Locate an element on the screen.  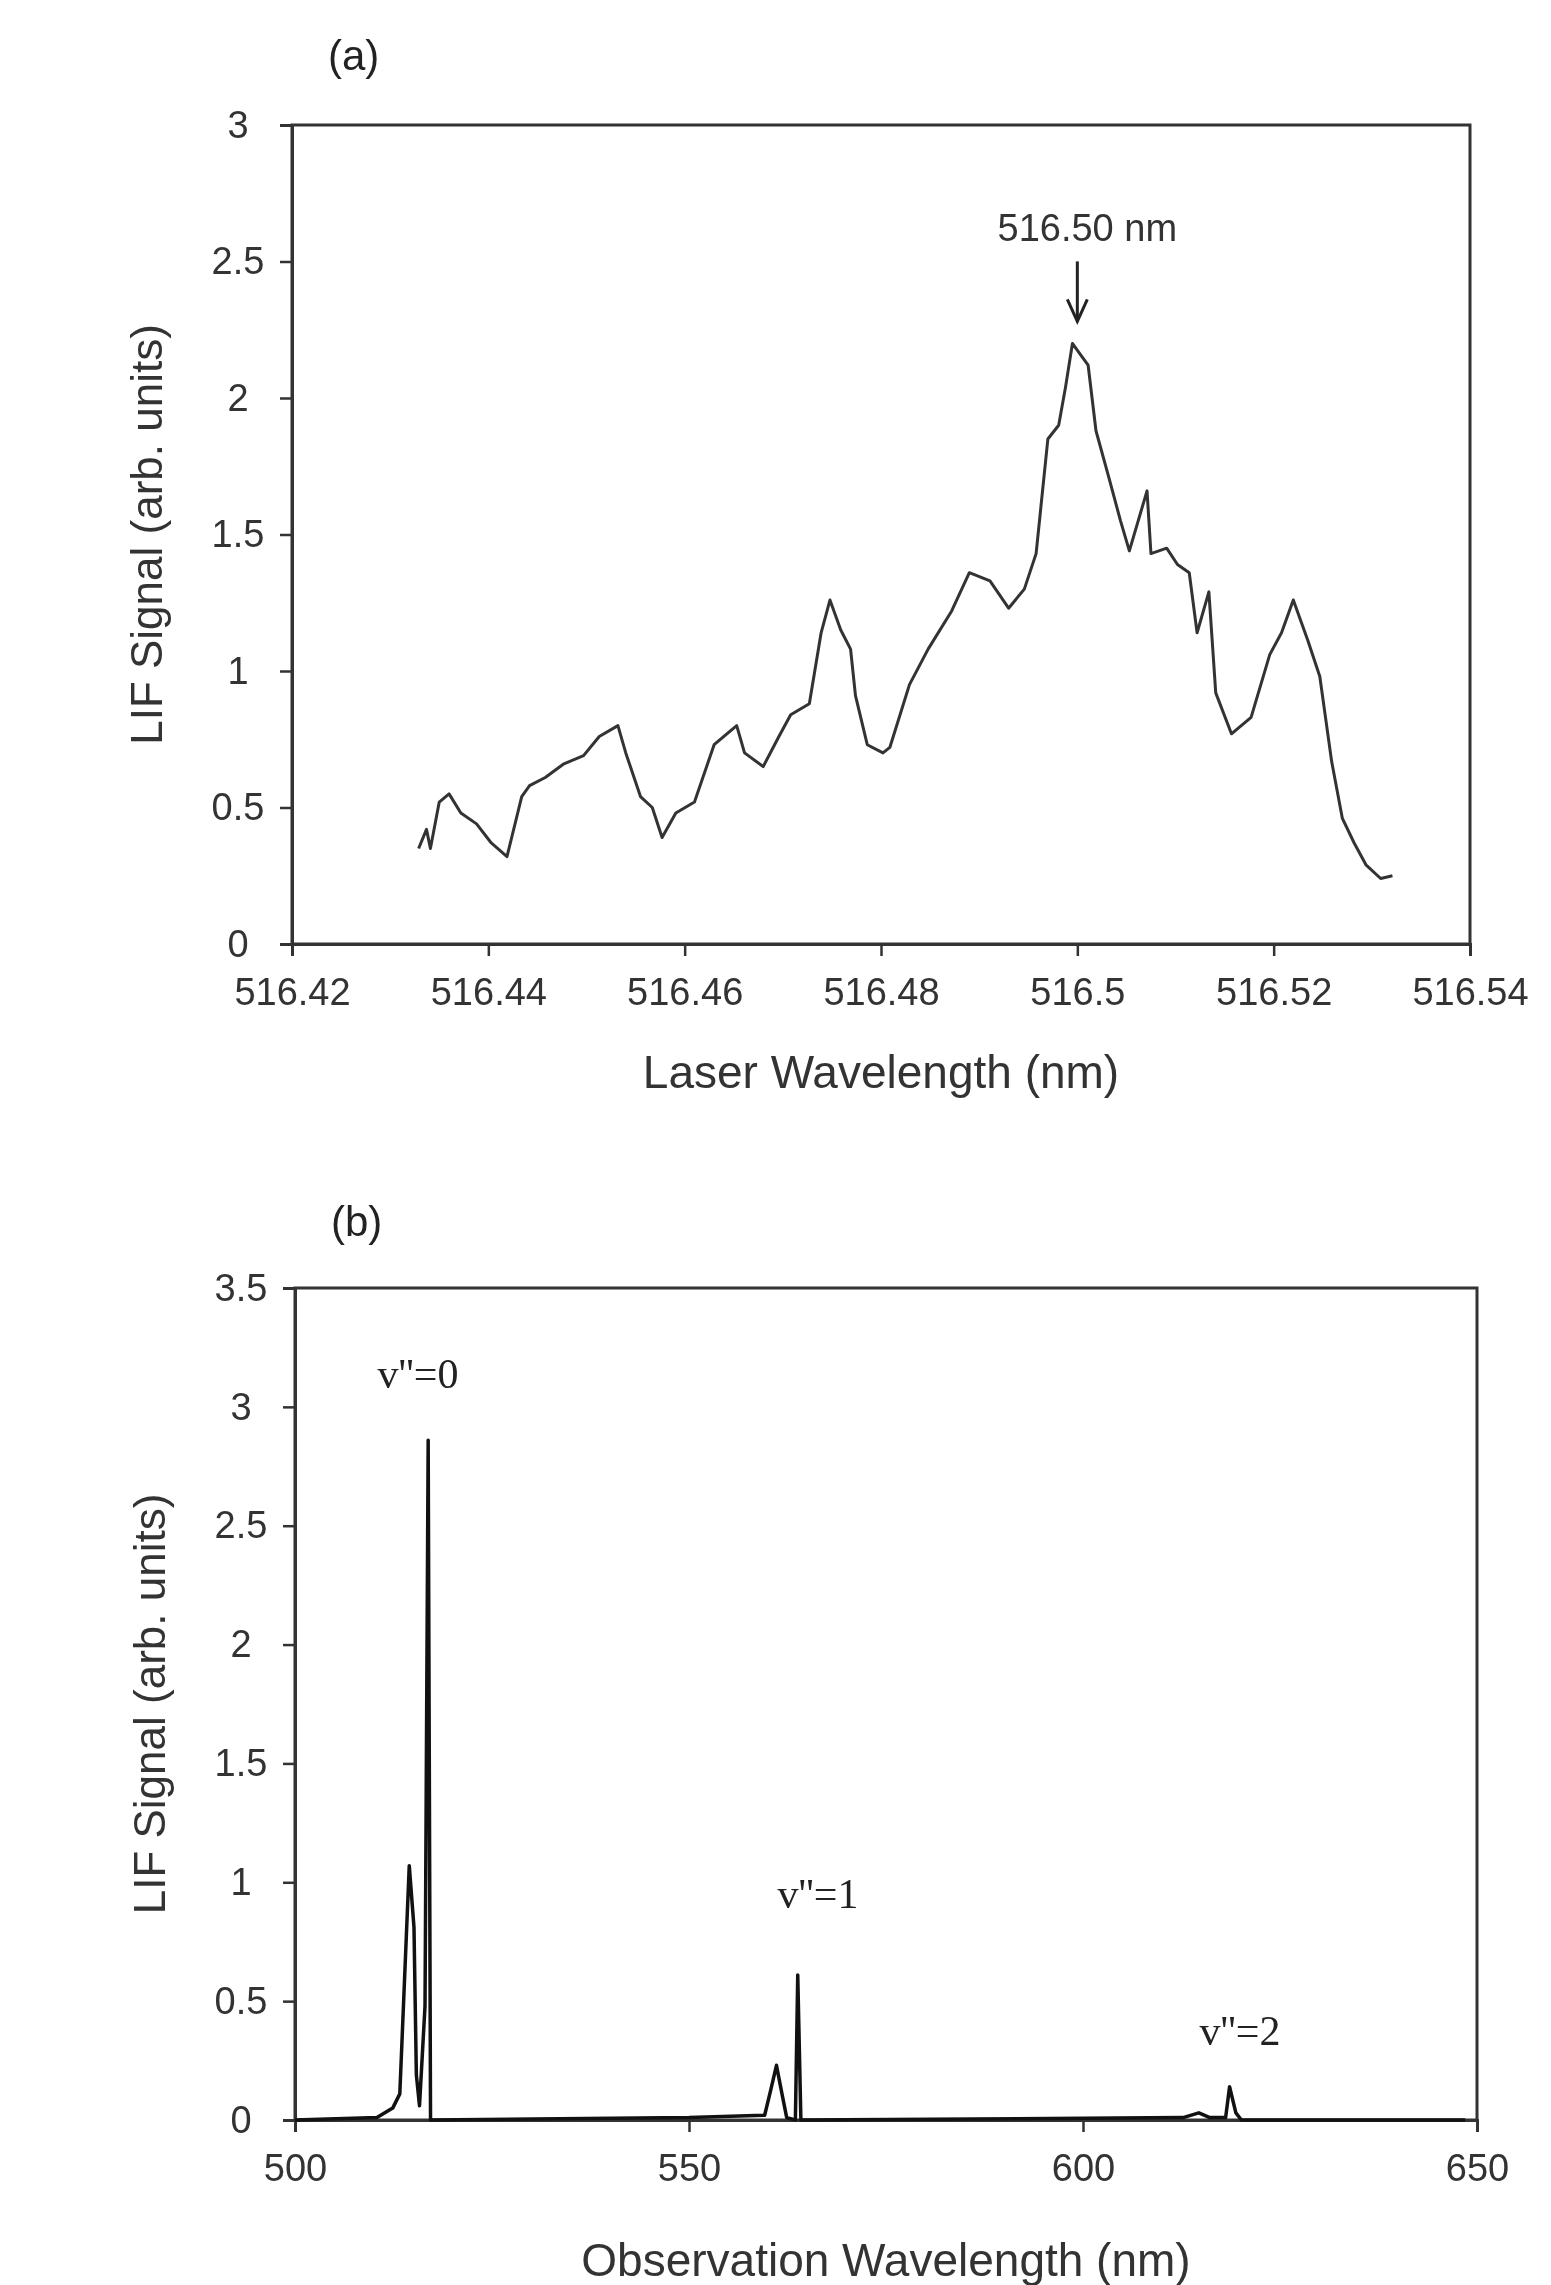
chart-title: (b) is located at coordinates (357, 1221).